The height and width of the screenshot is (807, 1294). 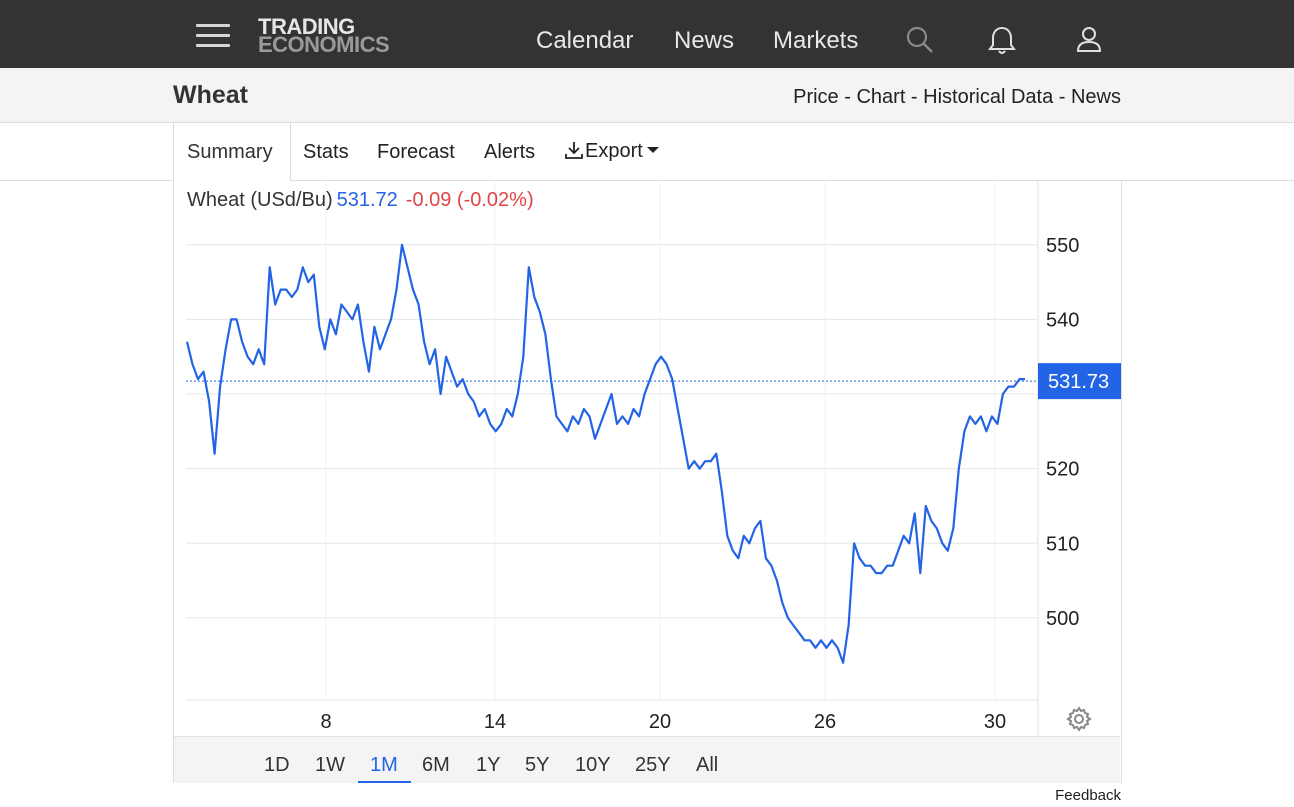 What do you see at coordinates (330, 765) in the screenshot?
I see `range-1w-button: 1W` at bounding box center [330, 765].